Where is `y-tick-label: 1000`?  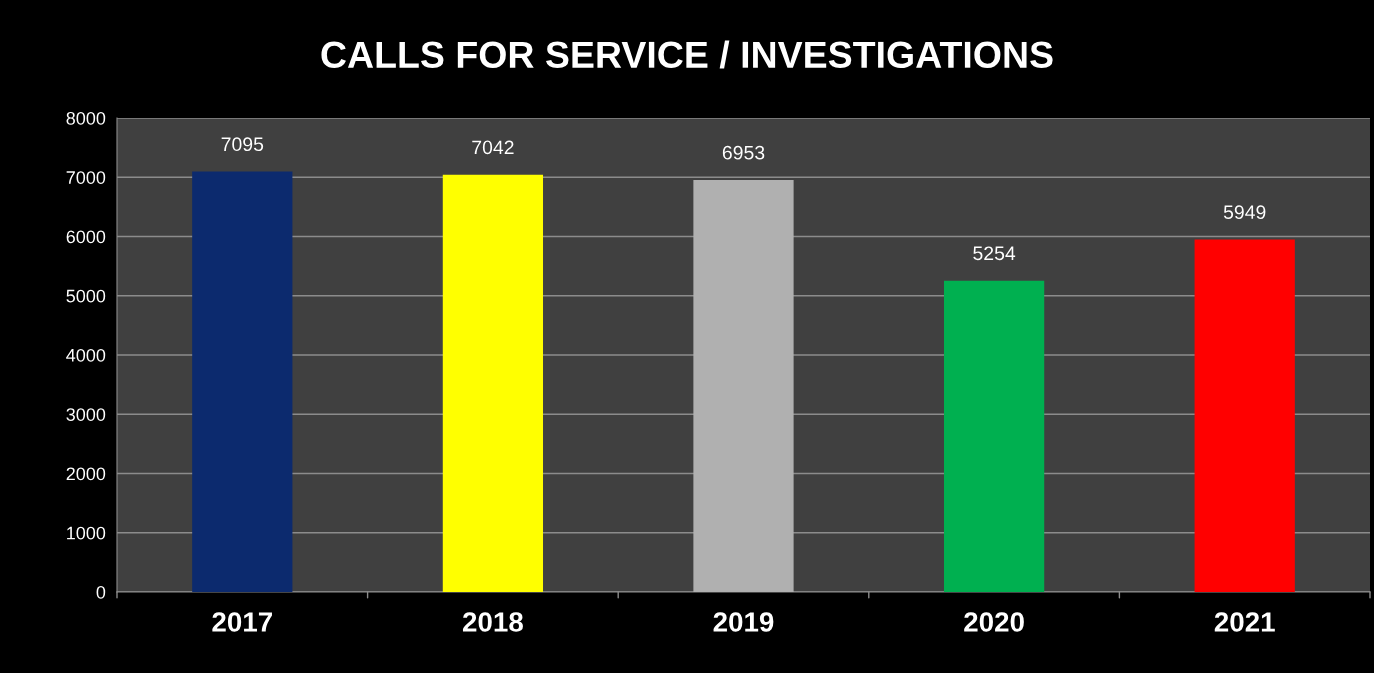
y-tick-label: 1000 is located at coordinates (86, 533).